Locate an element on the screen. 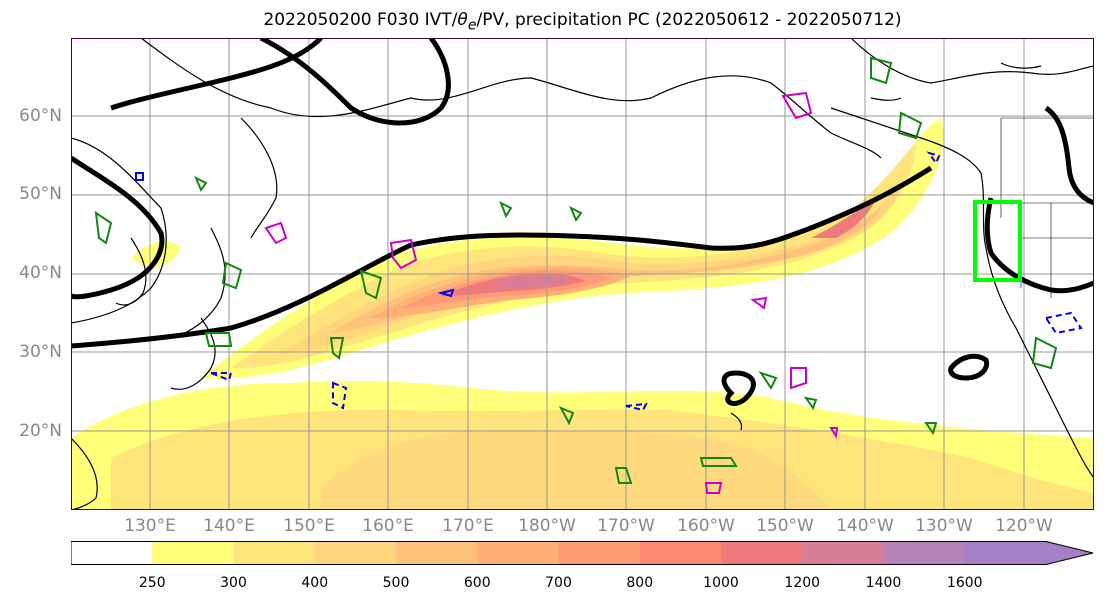 This screenshot has height=603, width=1105. lon-label-140w: 140°W is located at coordinates (865, 526).